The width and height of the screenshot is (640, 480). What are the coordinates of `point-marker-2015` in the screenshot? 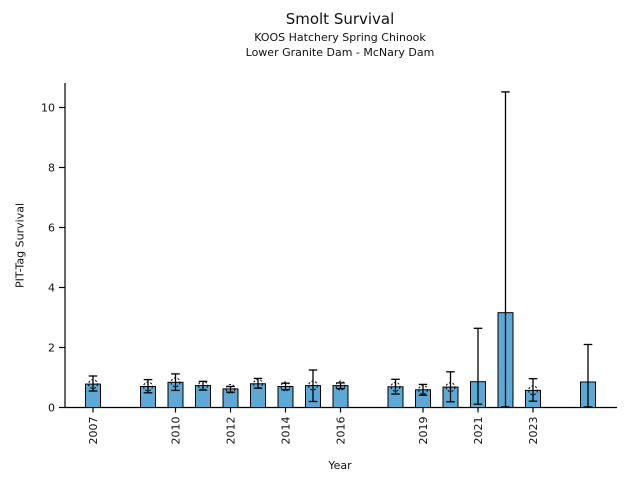 It's located at (313, 385).